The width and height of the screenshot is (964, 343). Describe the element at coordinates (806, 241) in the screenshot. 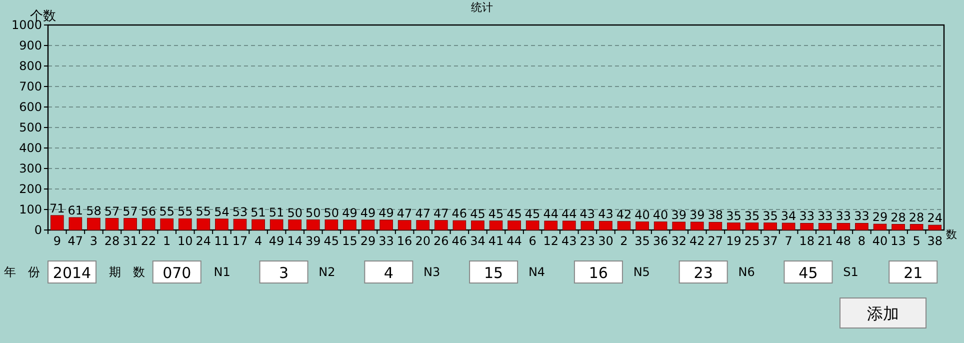

I see `x-tick-label: 18` at that location.